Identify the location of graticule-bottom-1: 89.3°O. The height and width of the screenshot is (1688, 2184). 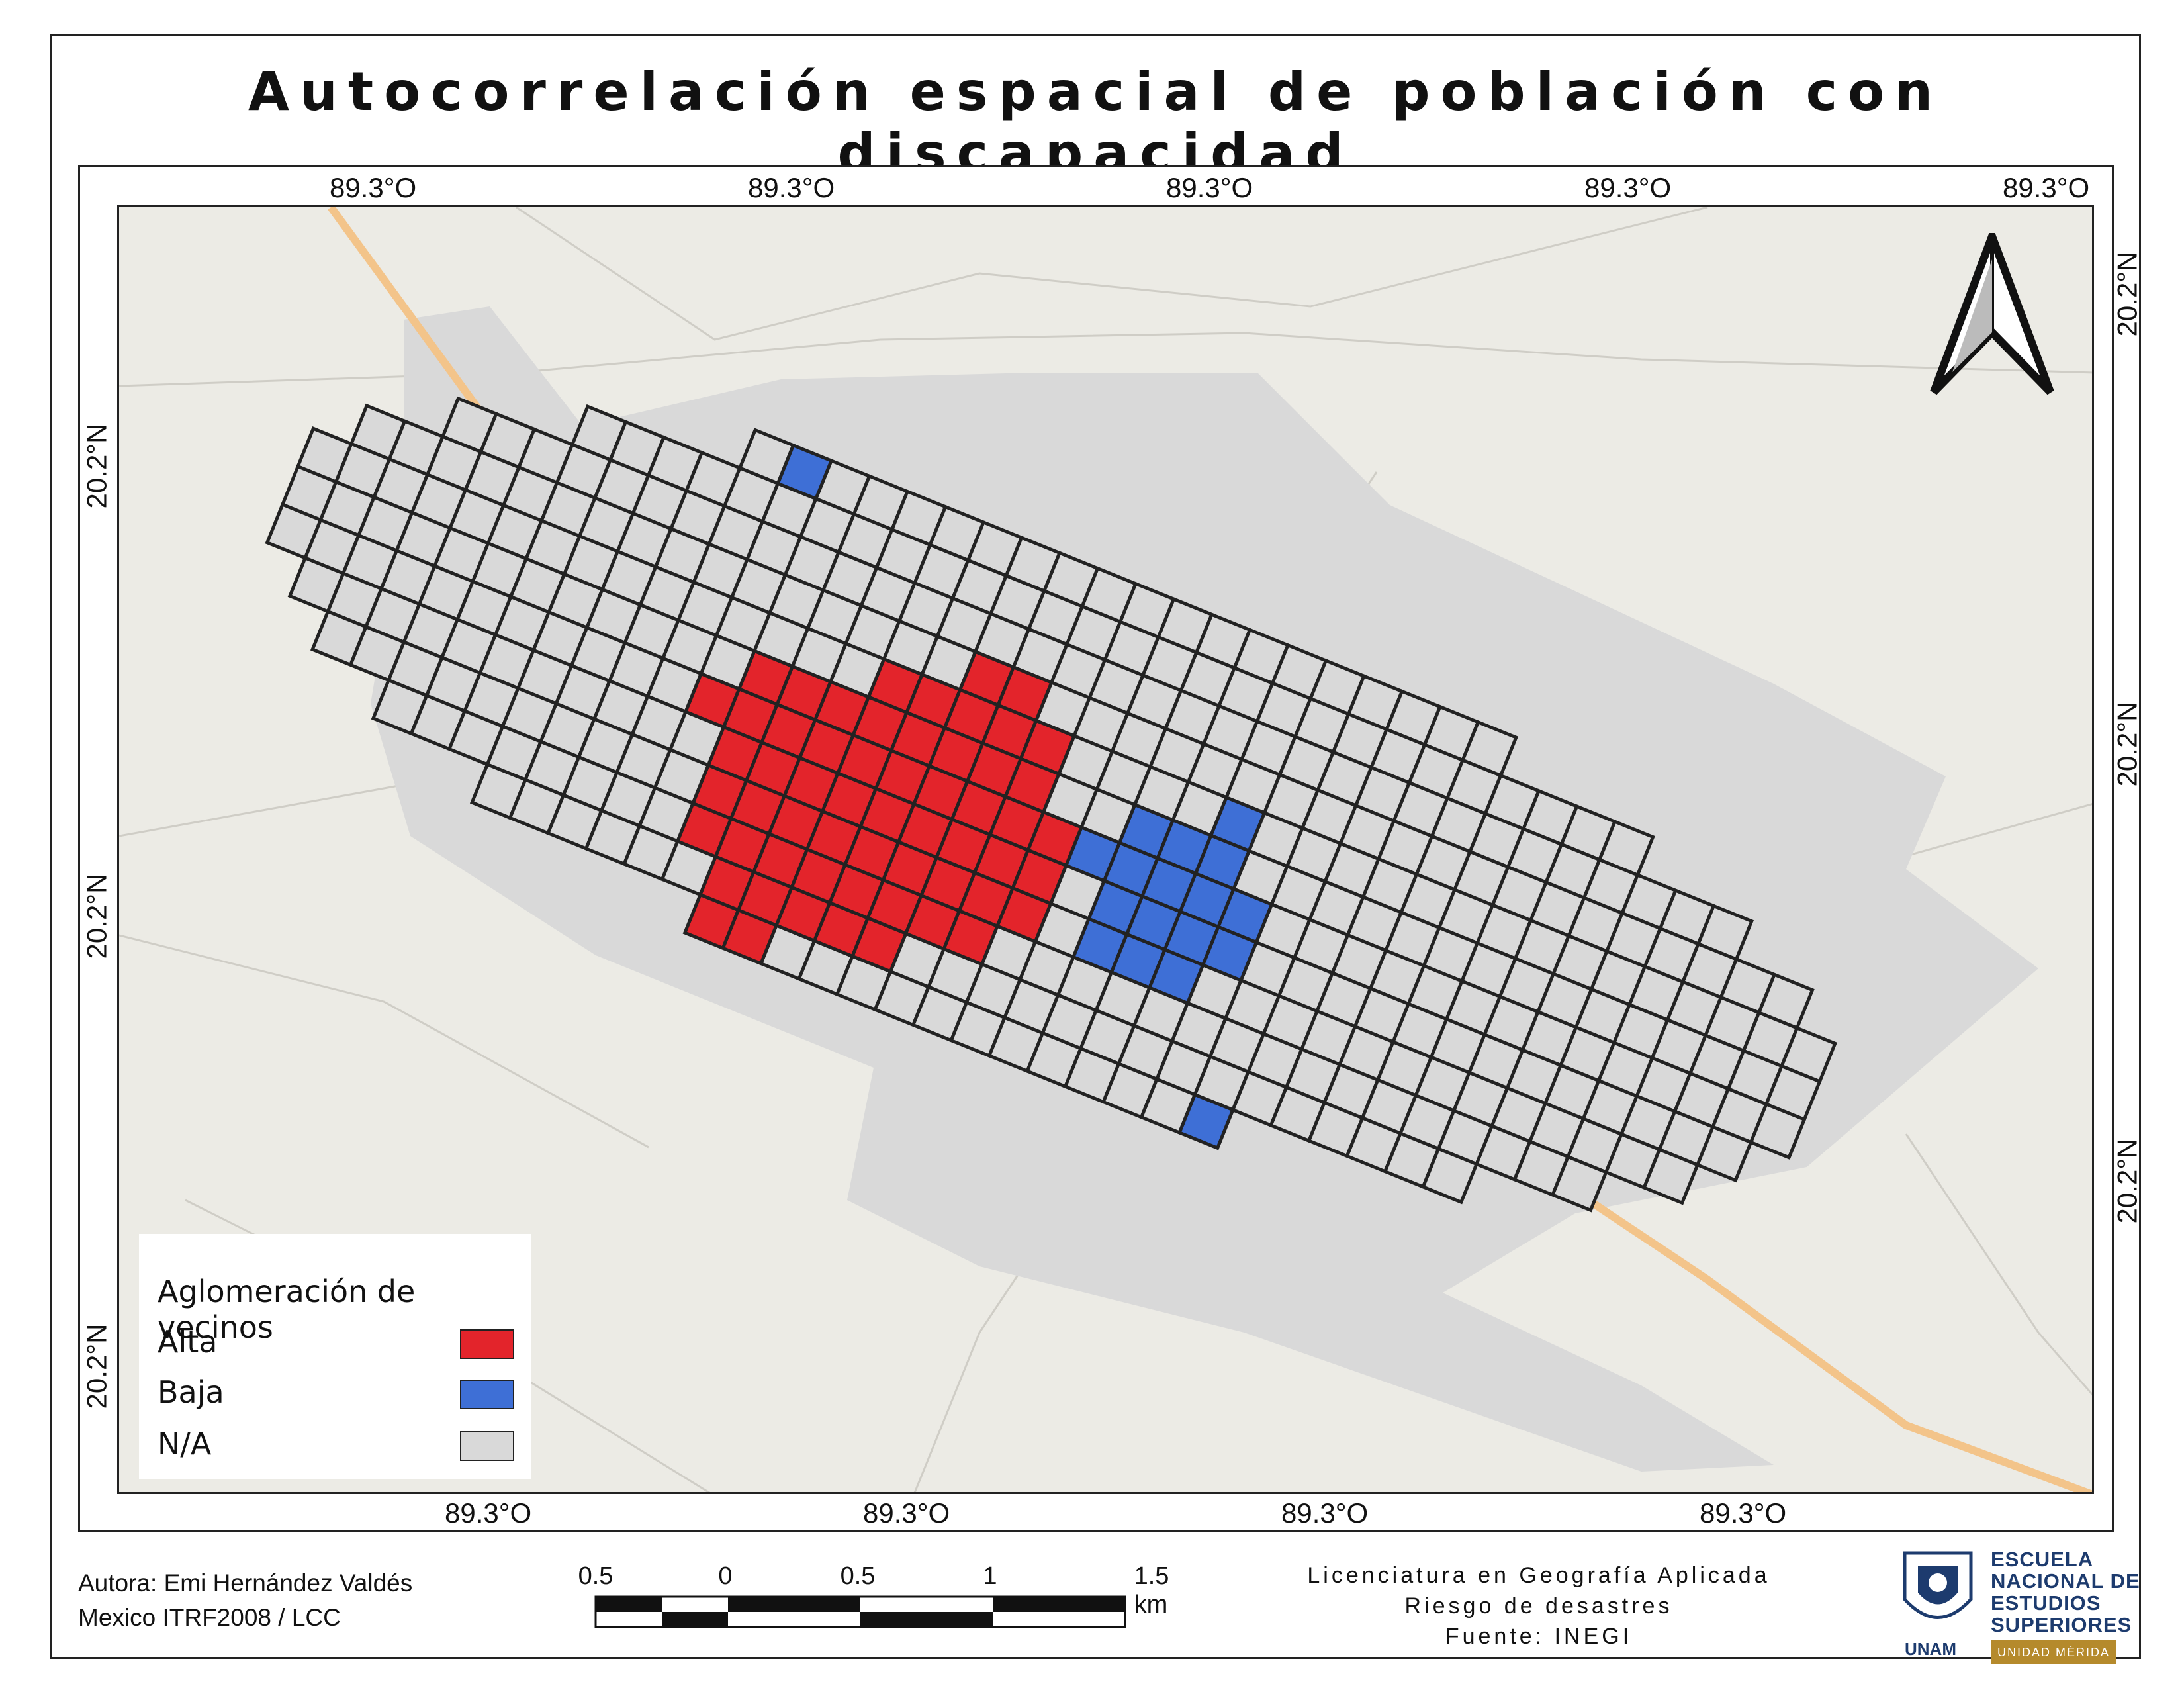
(488, 1512).